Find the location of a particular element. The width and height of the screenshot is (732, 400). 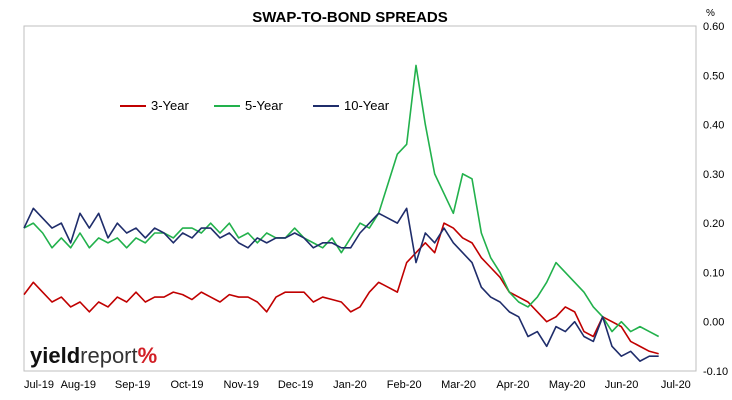

x-tick-label: May-20 is located at coordinates (567, 385).